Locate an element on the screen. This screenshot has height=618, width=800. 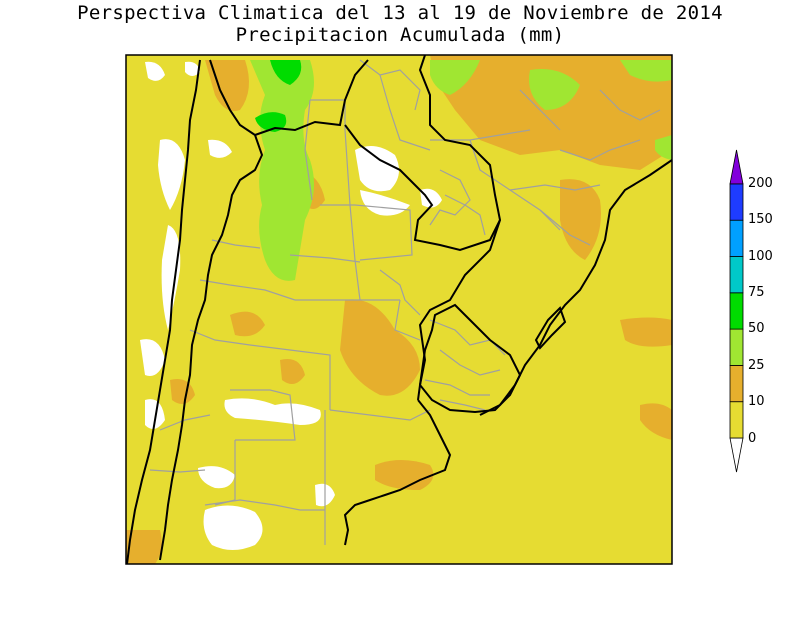
legend-color-bar is located at coordinates (736, 311).